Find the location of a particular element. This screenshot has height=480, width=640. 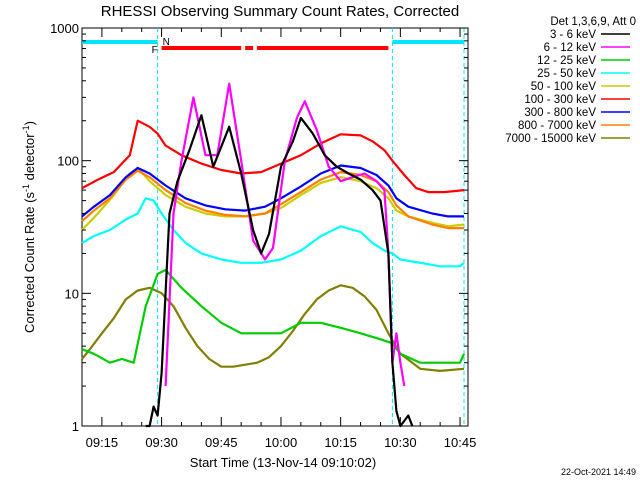

x-axis-label: Start Time (13-Nov-14 09:10:02) is located at coordinates (283, 462).